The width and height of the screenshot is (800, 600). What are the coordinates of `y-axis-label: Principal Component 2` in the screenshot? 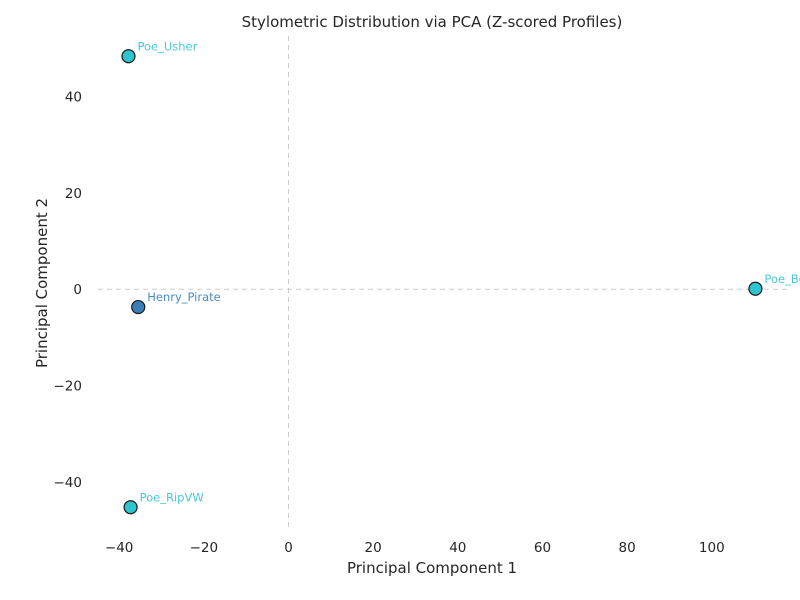 It's located at (42, 283).